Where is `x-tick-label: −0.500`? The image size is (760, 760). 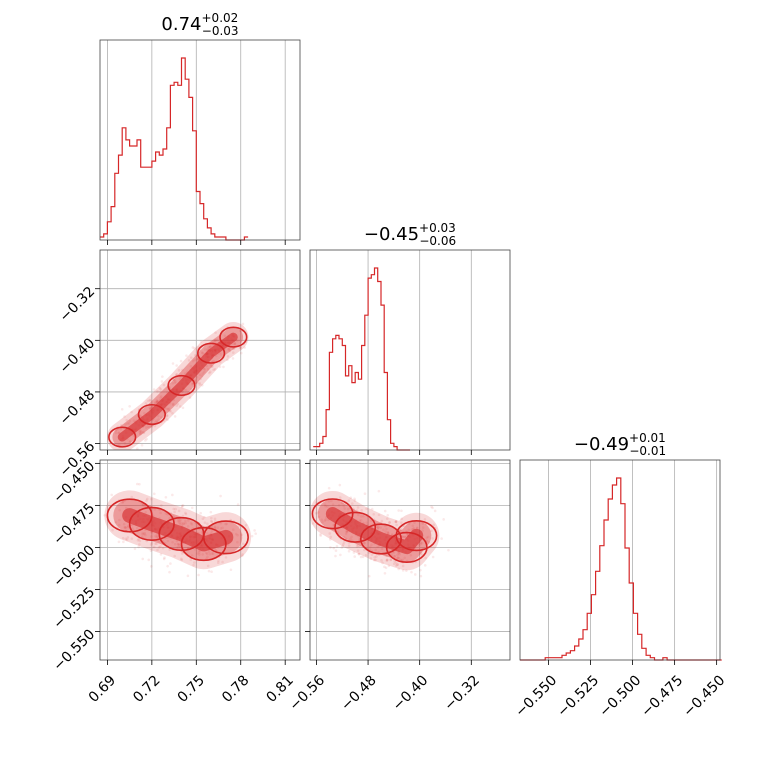
x-tick-label: −0.500 is located at coordinates (620, 696).